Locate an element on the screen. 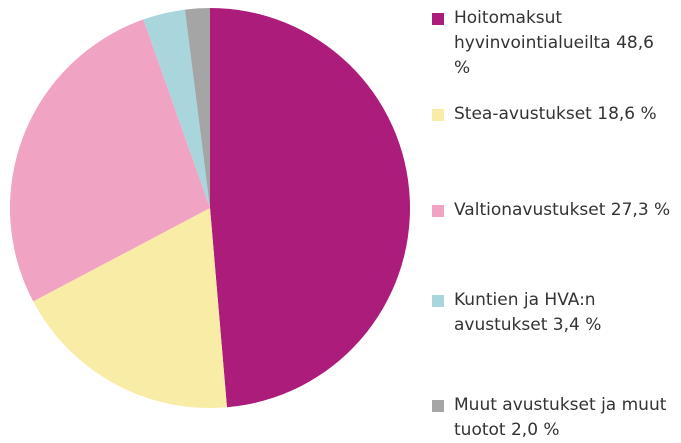 The image size is (681, 443). legend-entry: Stea-avustukset 18,6 % is located at coordinates (552, 114).